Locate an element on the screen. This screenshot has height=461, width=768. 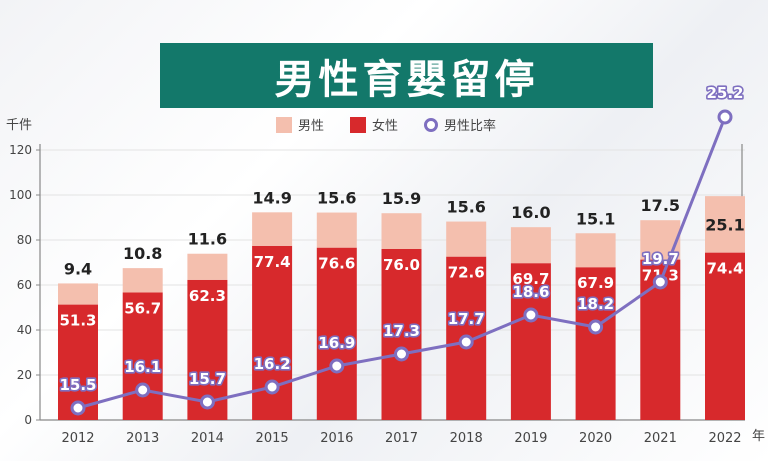
data-label-female: 72.6 is located at coordinates (466, 273).